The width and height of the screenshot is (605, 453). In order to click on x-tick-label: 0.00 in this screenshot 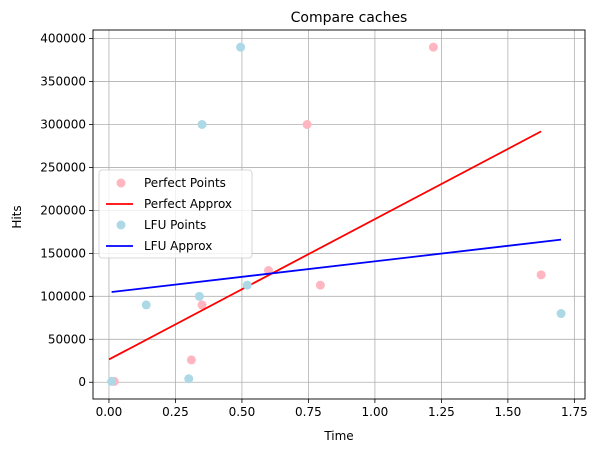, I will do `click(109, 412)`.